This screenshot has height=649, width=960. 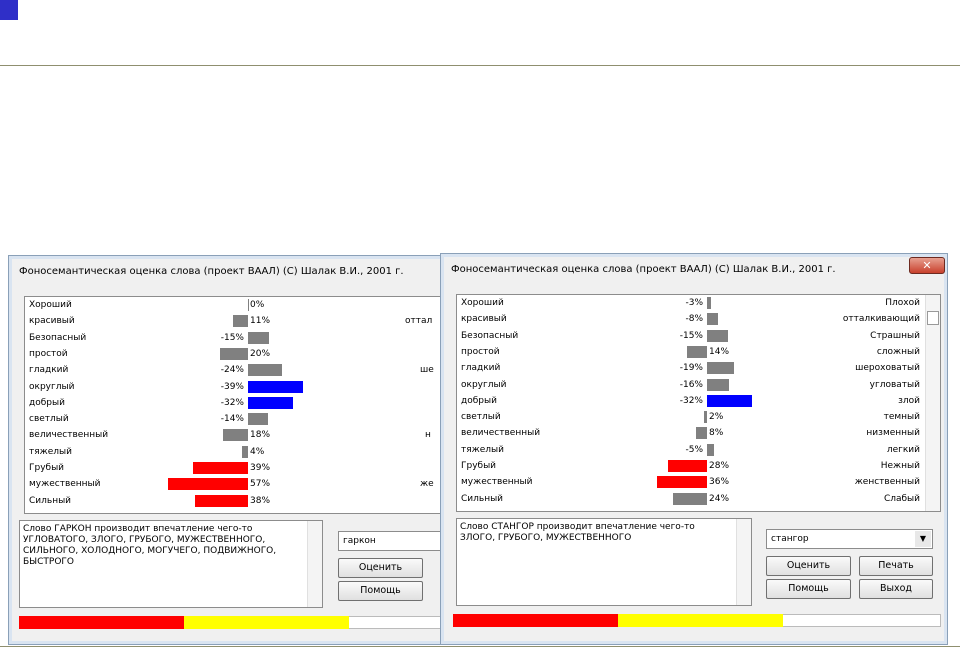 What do you see at coordinates (427, 370) in the screenshot?
I see `row-right-label: ше` at bounding box center [427, 370].